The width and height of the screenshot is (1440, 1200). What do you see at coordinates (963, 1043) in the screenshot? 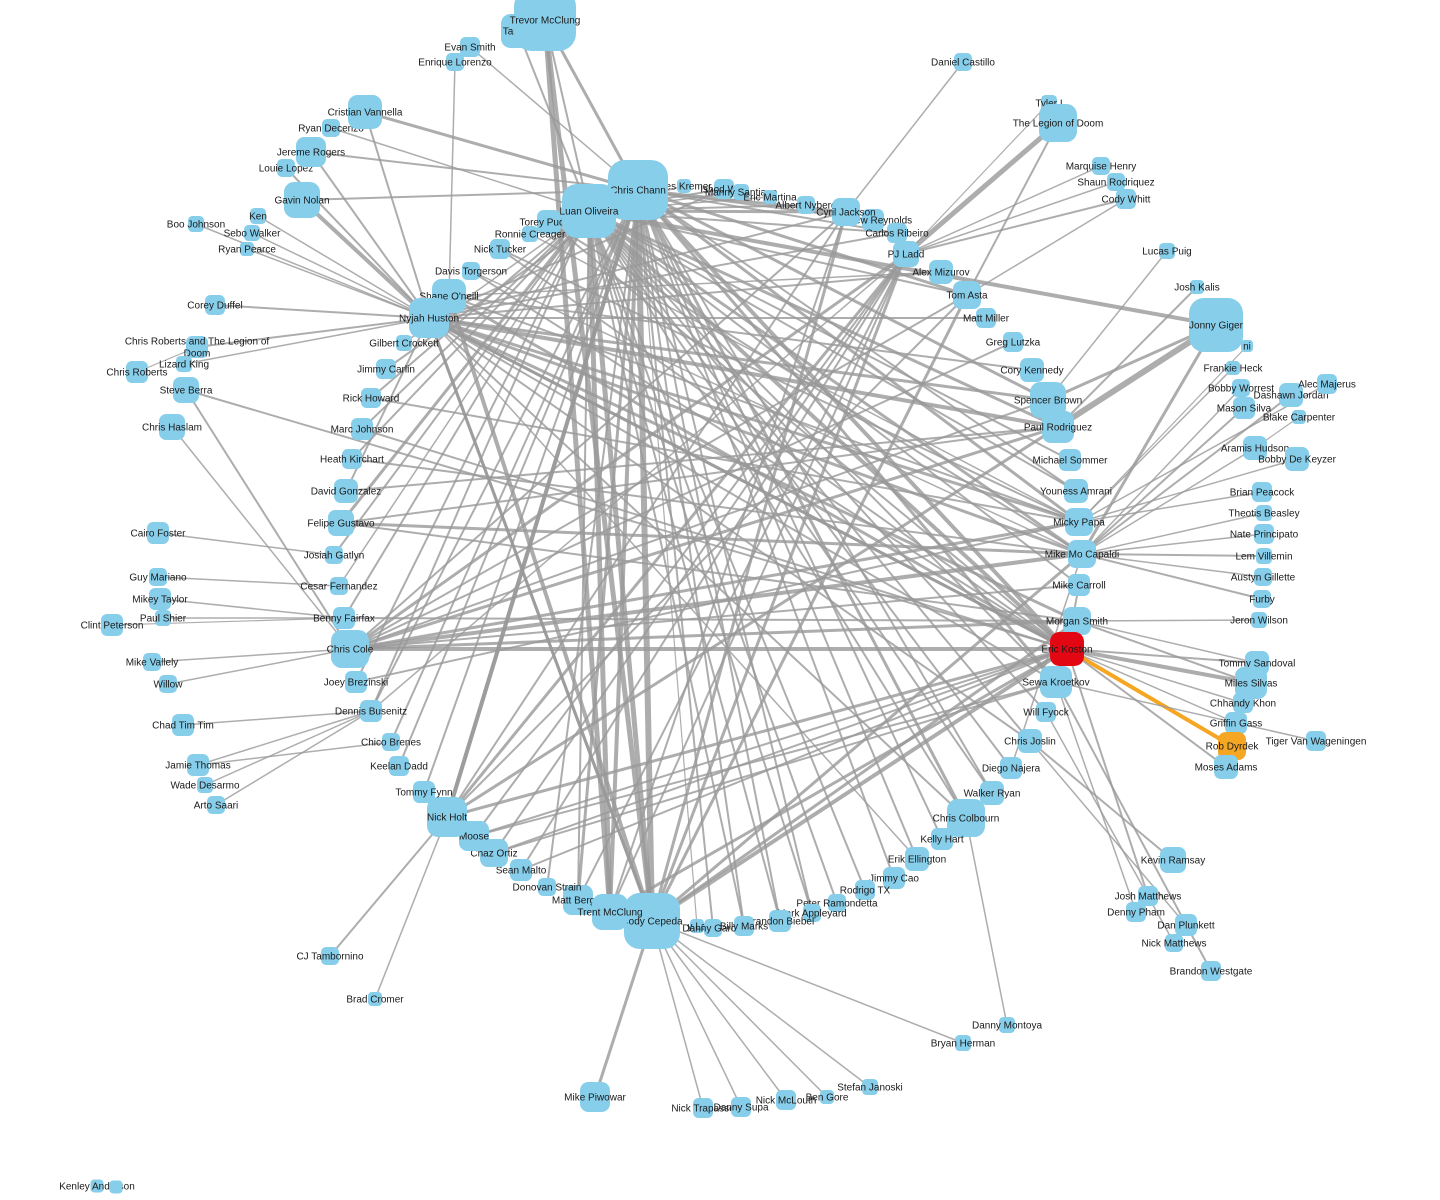
I see `graph-node: Bryan Herman` at bounding box center [963, 1043].